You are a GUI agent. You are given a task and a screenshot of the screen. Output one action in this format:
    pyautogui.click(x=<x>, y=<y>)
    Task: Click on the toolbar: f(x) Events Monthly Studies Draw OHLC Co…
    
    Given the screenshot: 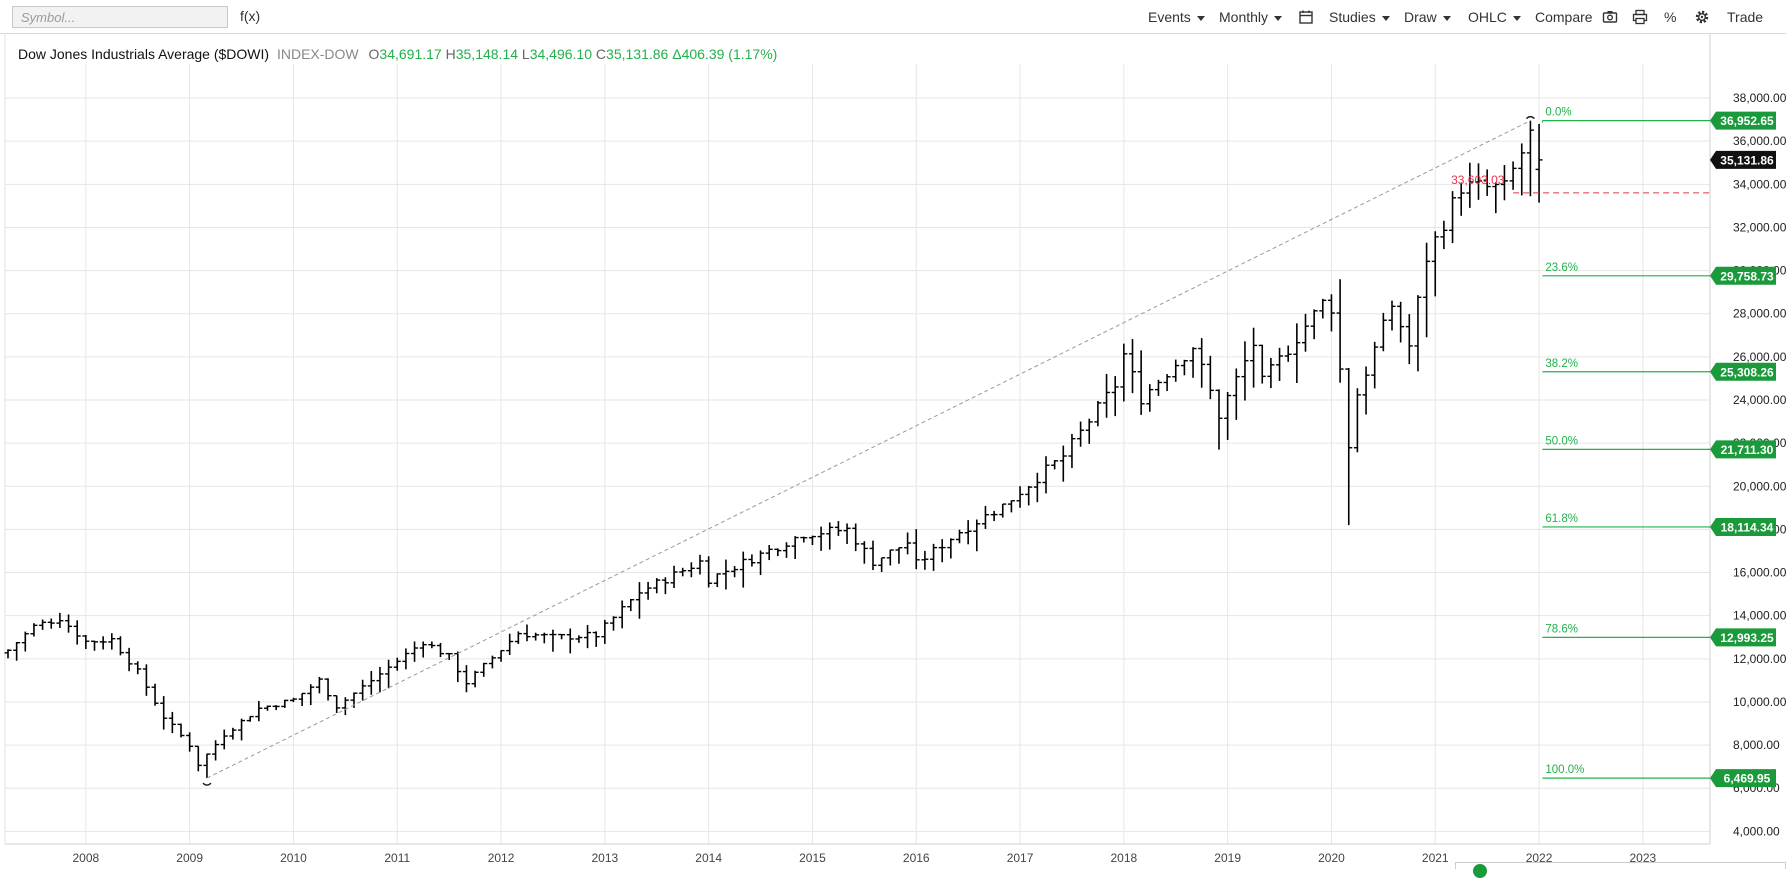 What is the action you would take?
    pyautogui.click(x=893, y=17)
    